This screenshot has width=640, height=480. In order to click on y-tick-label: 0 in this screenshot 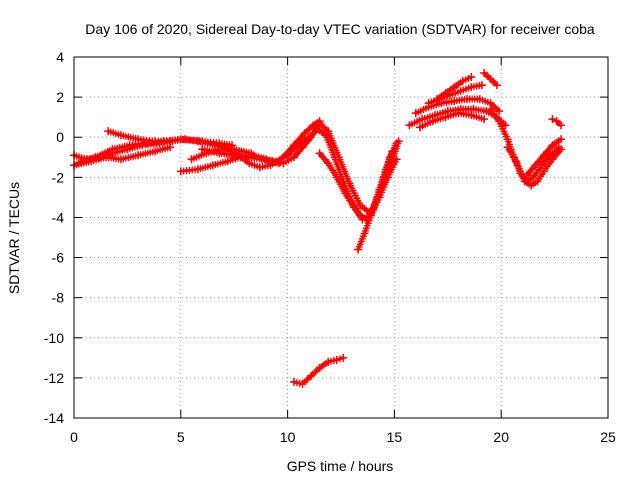, I will do `click(60, 137)`.